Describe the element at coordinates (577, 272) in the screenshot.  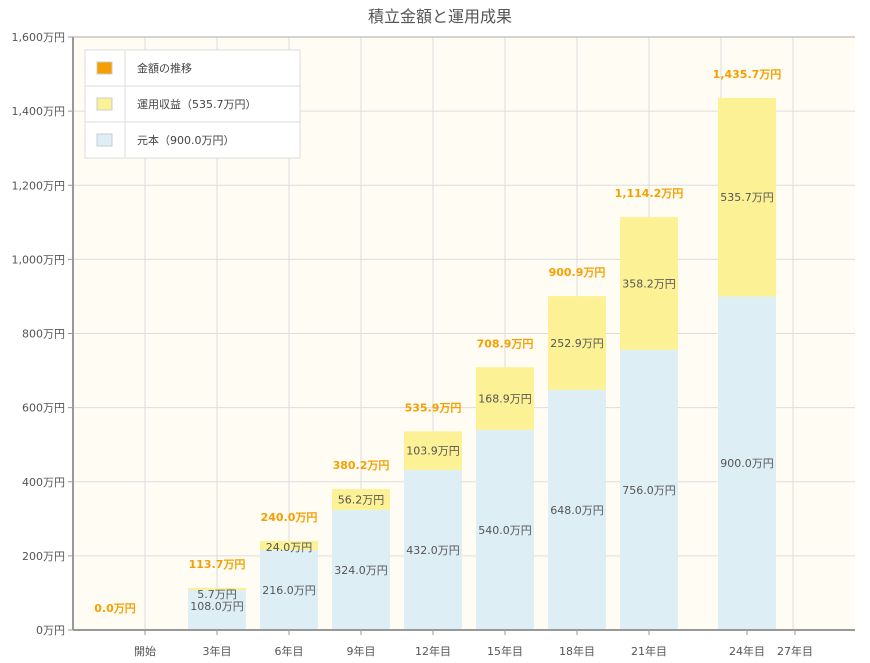
I see `total-label: 900.9万円` at that location.